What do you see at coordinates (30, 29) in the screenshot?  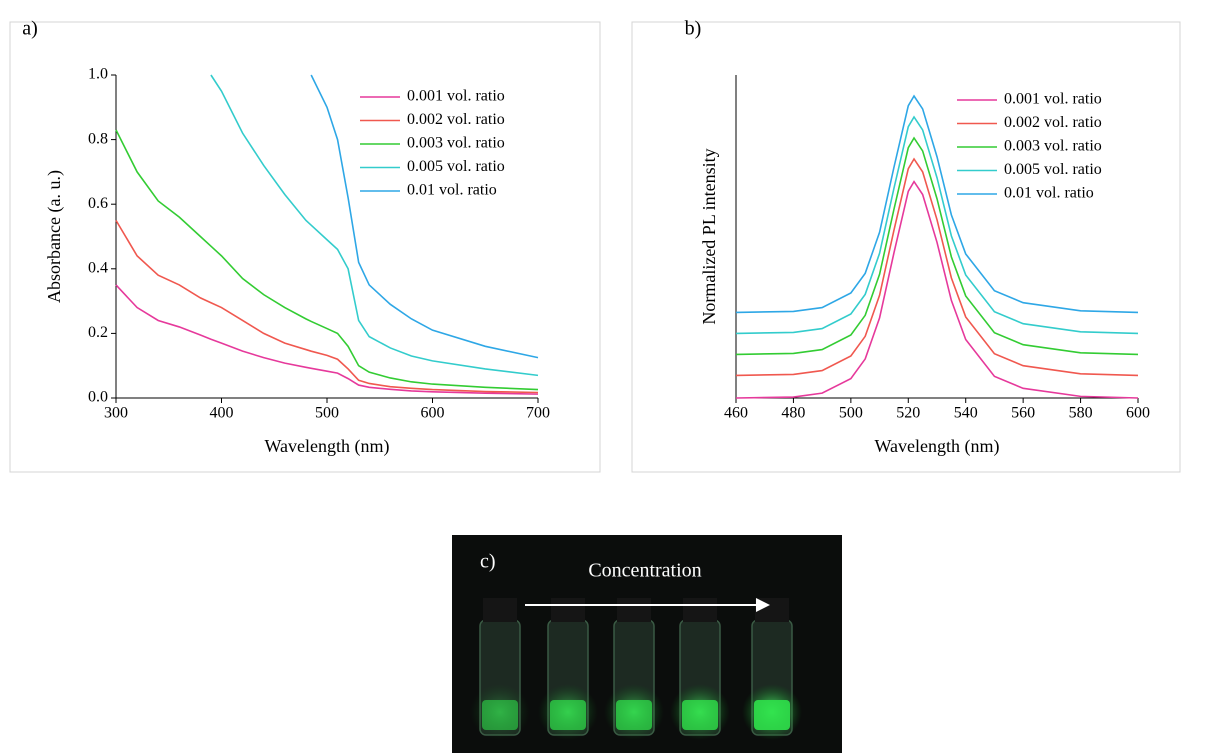 I see `panel-label: a)` at bounding box center [30, 29].